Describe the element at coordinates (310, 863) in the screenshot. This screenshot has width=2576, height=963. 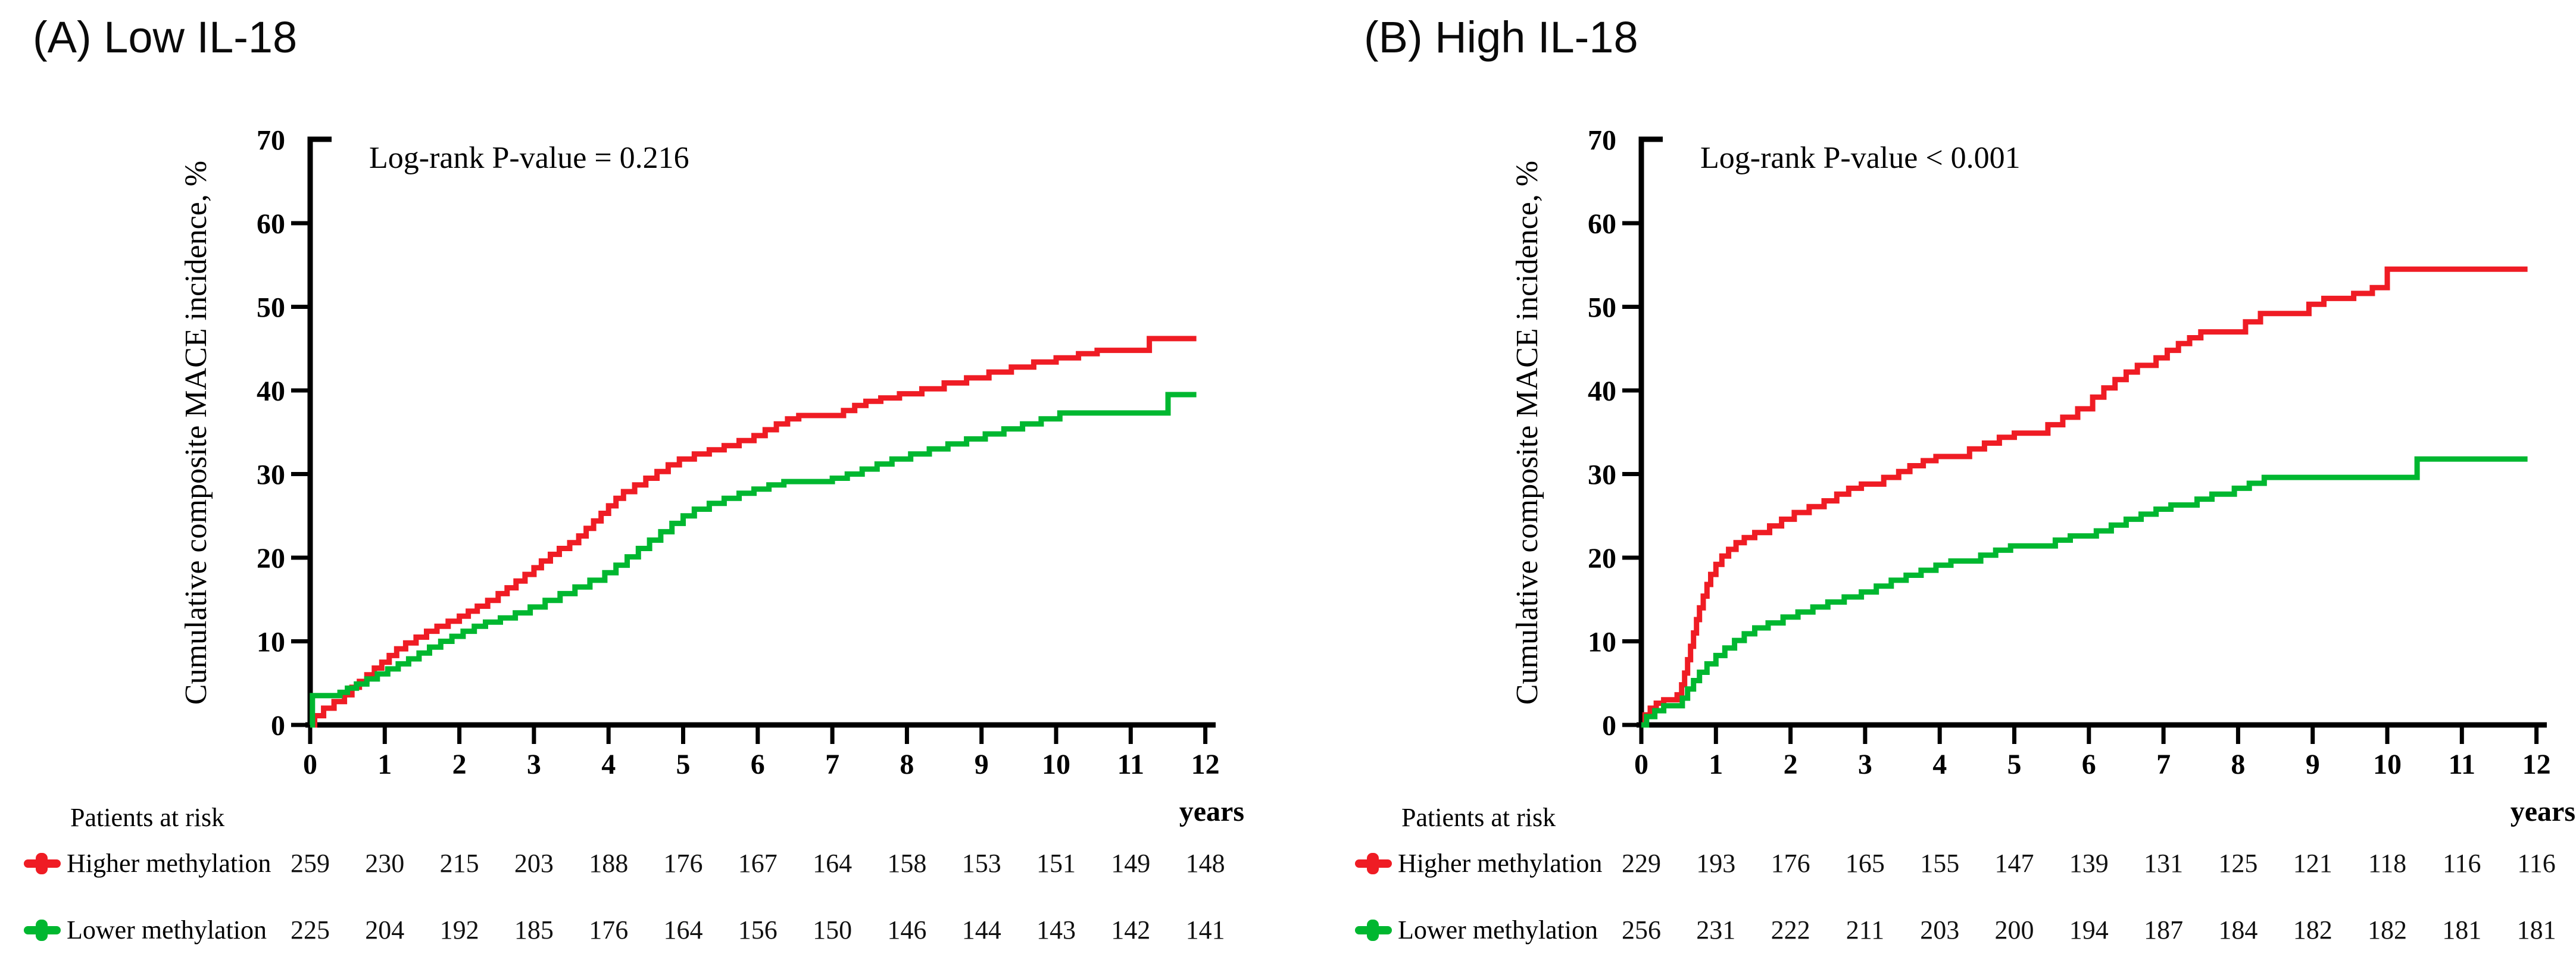
I see `risk-count: 259` at that location.